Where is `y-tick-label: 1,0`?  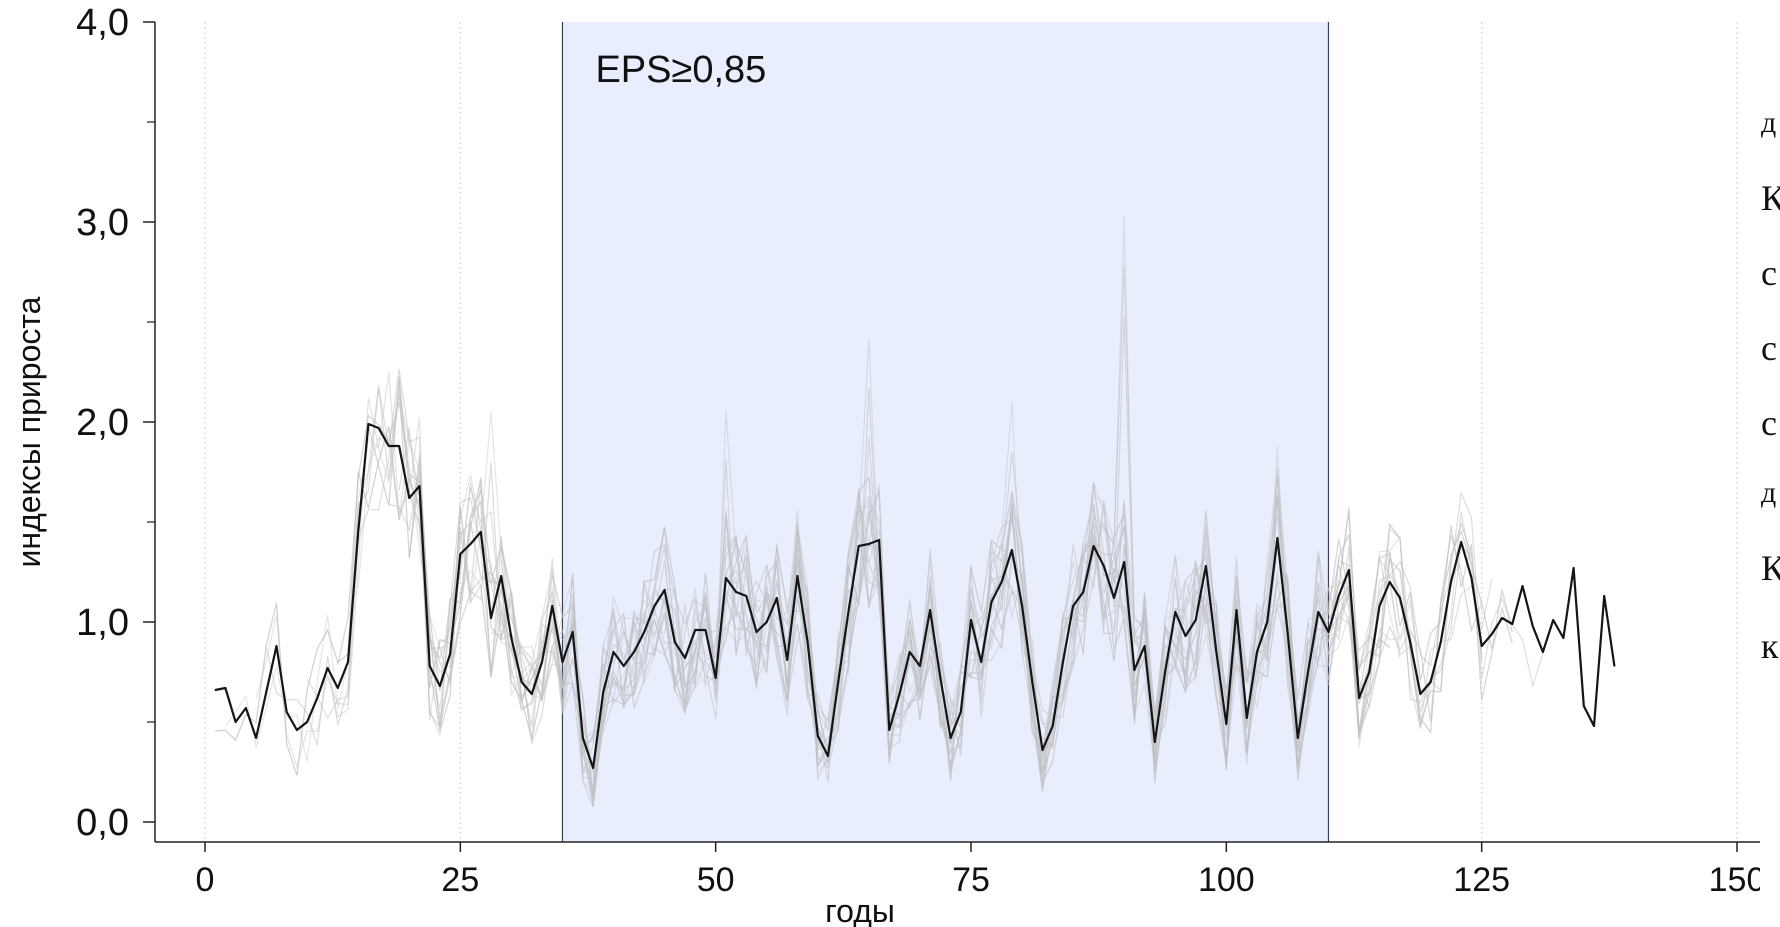
y-tick-label: 1,0 is located at coordinates (102, 623).